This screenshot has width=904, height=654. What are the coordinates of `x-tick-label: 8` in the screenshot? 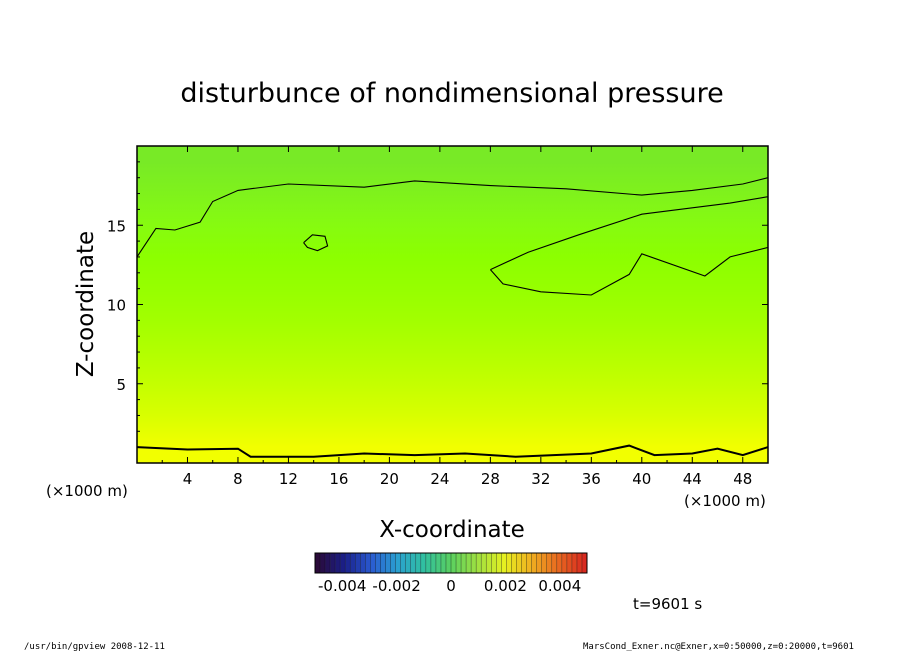 It's located at (238, 479).